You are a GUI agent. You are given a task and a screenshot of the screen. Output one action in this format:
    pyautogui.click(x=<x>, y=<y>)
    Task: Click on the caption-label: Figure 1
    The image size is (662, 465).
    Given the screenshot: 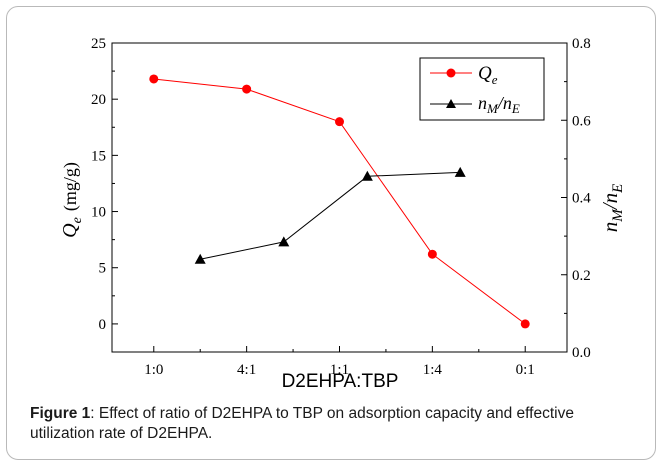 What is the action you would take?
    pyautogui.click(x=60, y=413)
    